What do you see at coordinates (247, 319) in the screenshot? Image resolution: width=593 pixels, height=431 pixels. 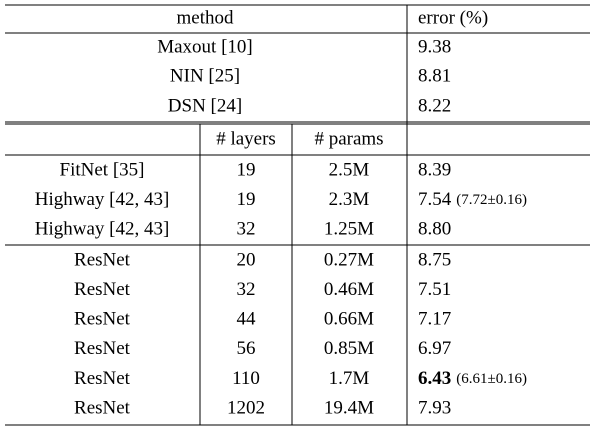 I see `layers: 44` at bounding box center [247, 319].